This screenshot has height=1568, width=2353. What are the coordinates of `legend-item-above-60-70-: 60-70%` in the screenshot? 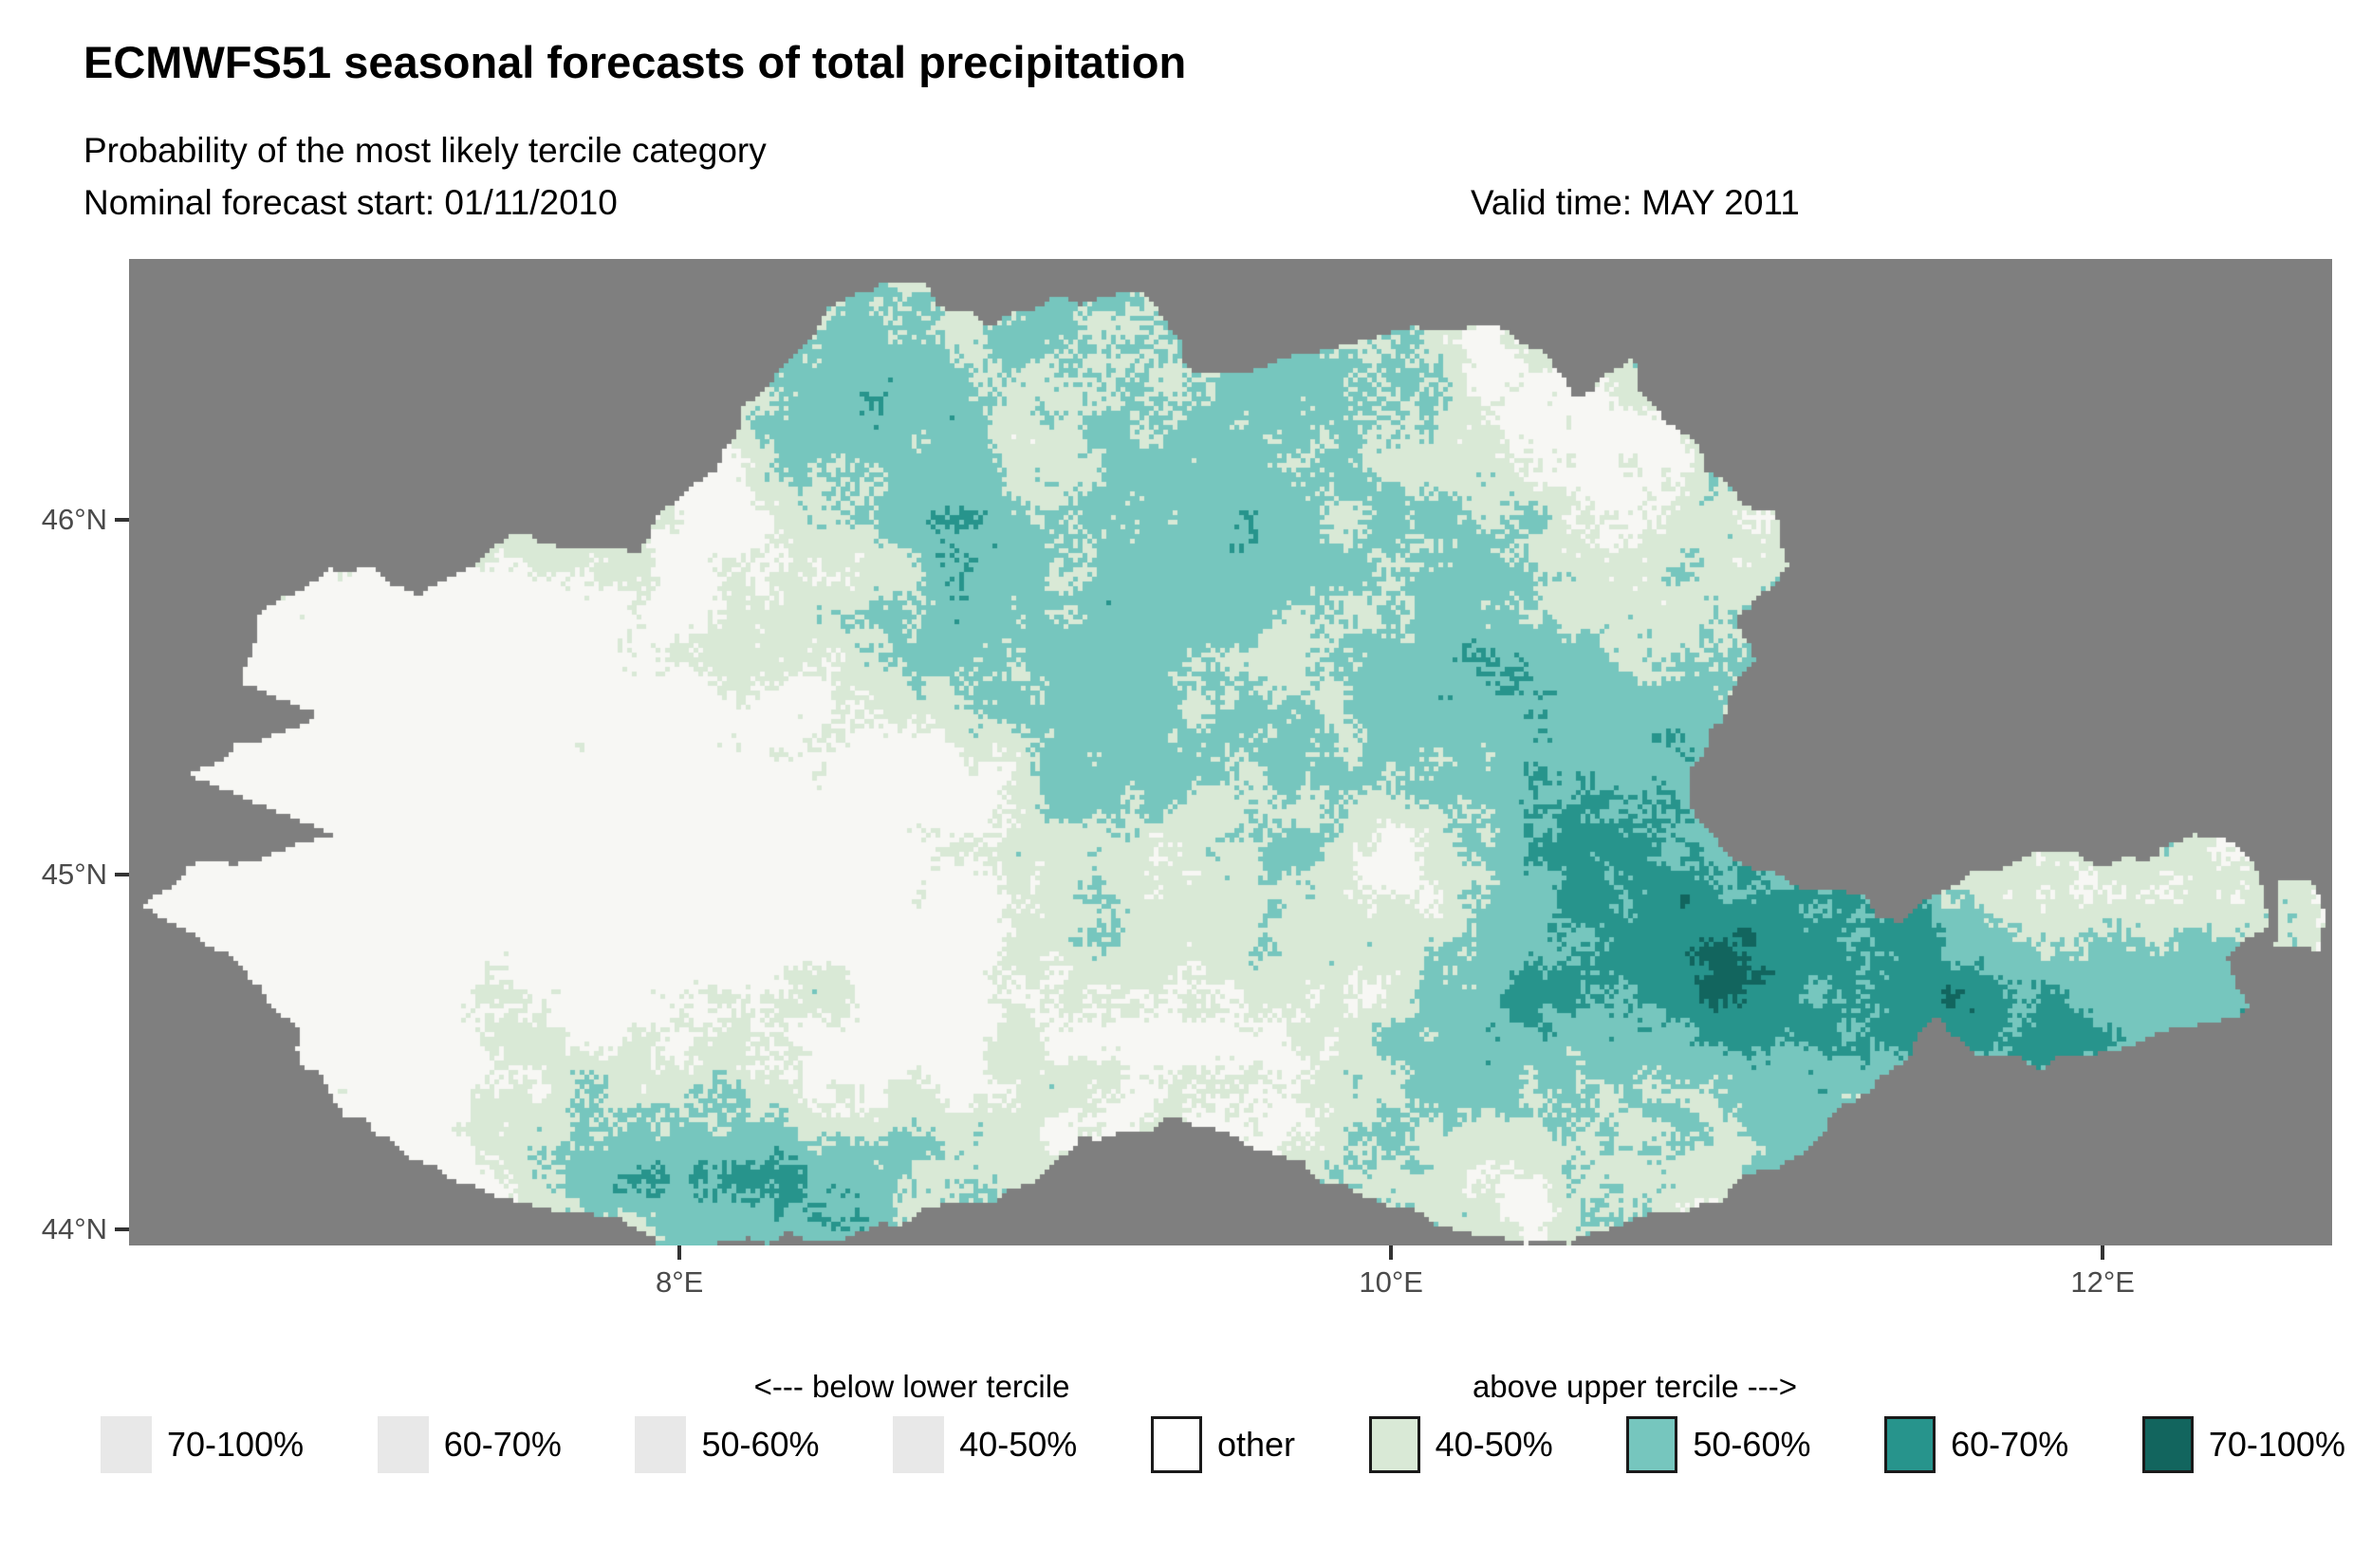 It's located at (1976, 1445).